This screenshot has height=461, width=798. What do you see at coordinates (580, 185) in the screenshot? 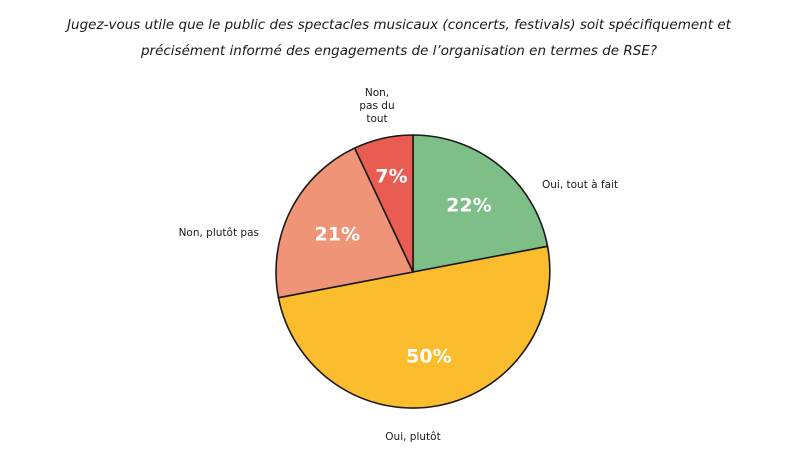
I see `slice-category-label-1: Oui, tout à fait` at bounding box center [580, 185].